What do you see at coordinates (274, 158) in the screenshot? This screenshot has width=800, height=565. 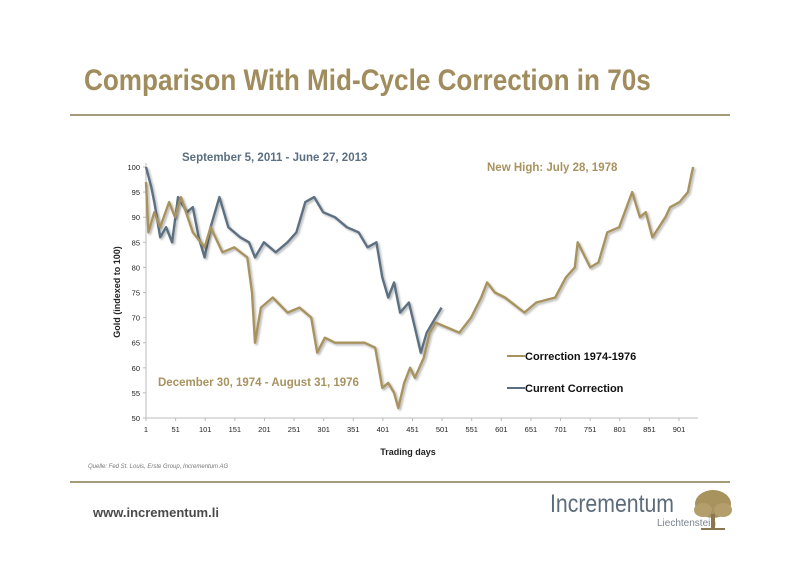 I see `annotation-current-period: September 5, 2011 - June 27, 2013` at bounding box center [274, 158].